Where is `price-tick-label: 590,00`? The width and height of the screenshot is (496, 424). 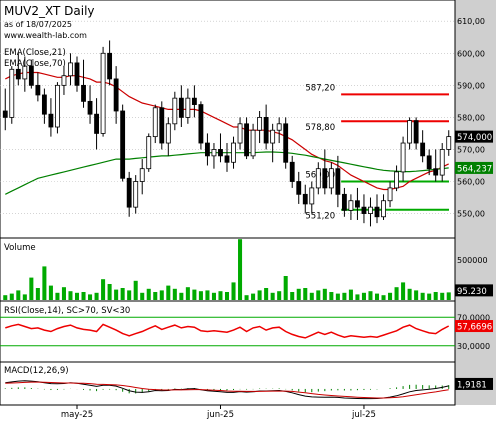
price-tick-label: 590,00 is located at coordinates (471, 85).